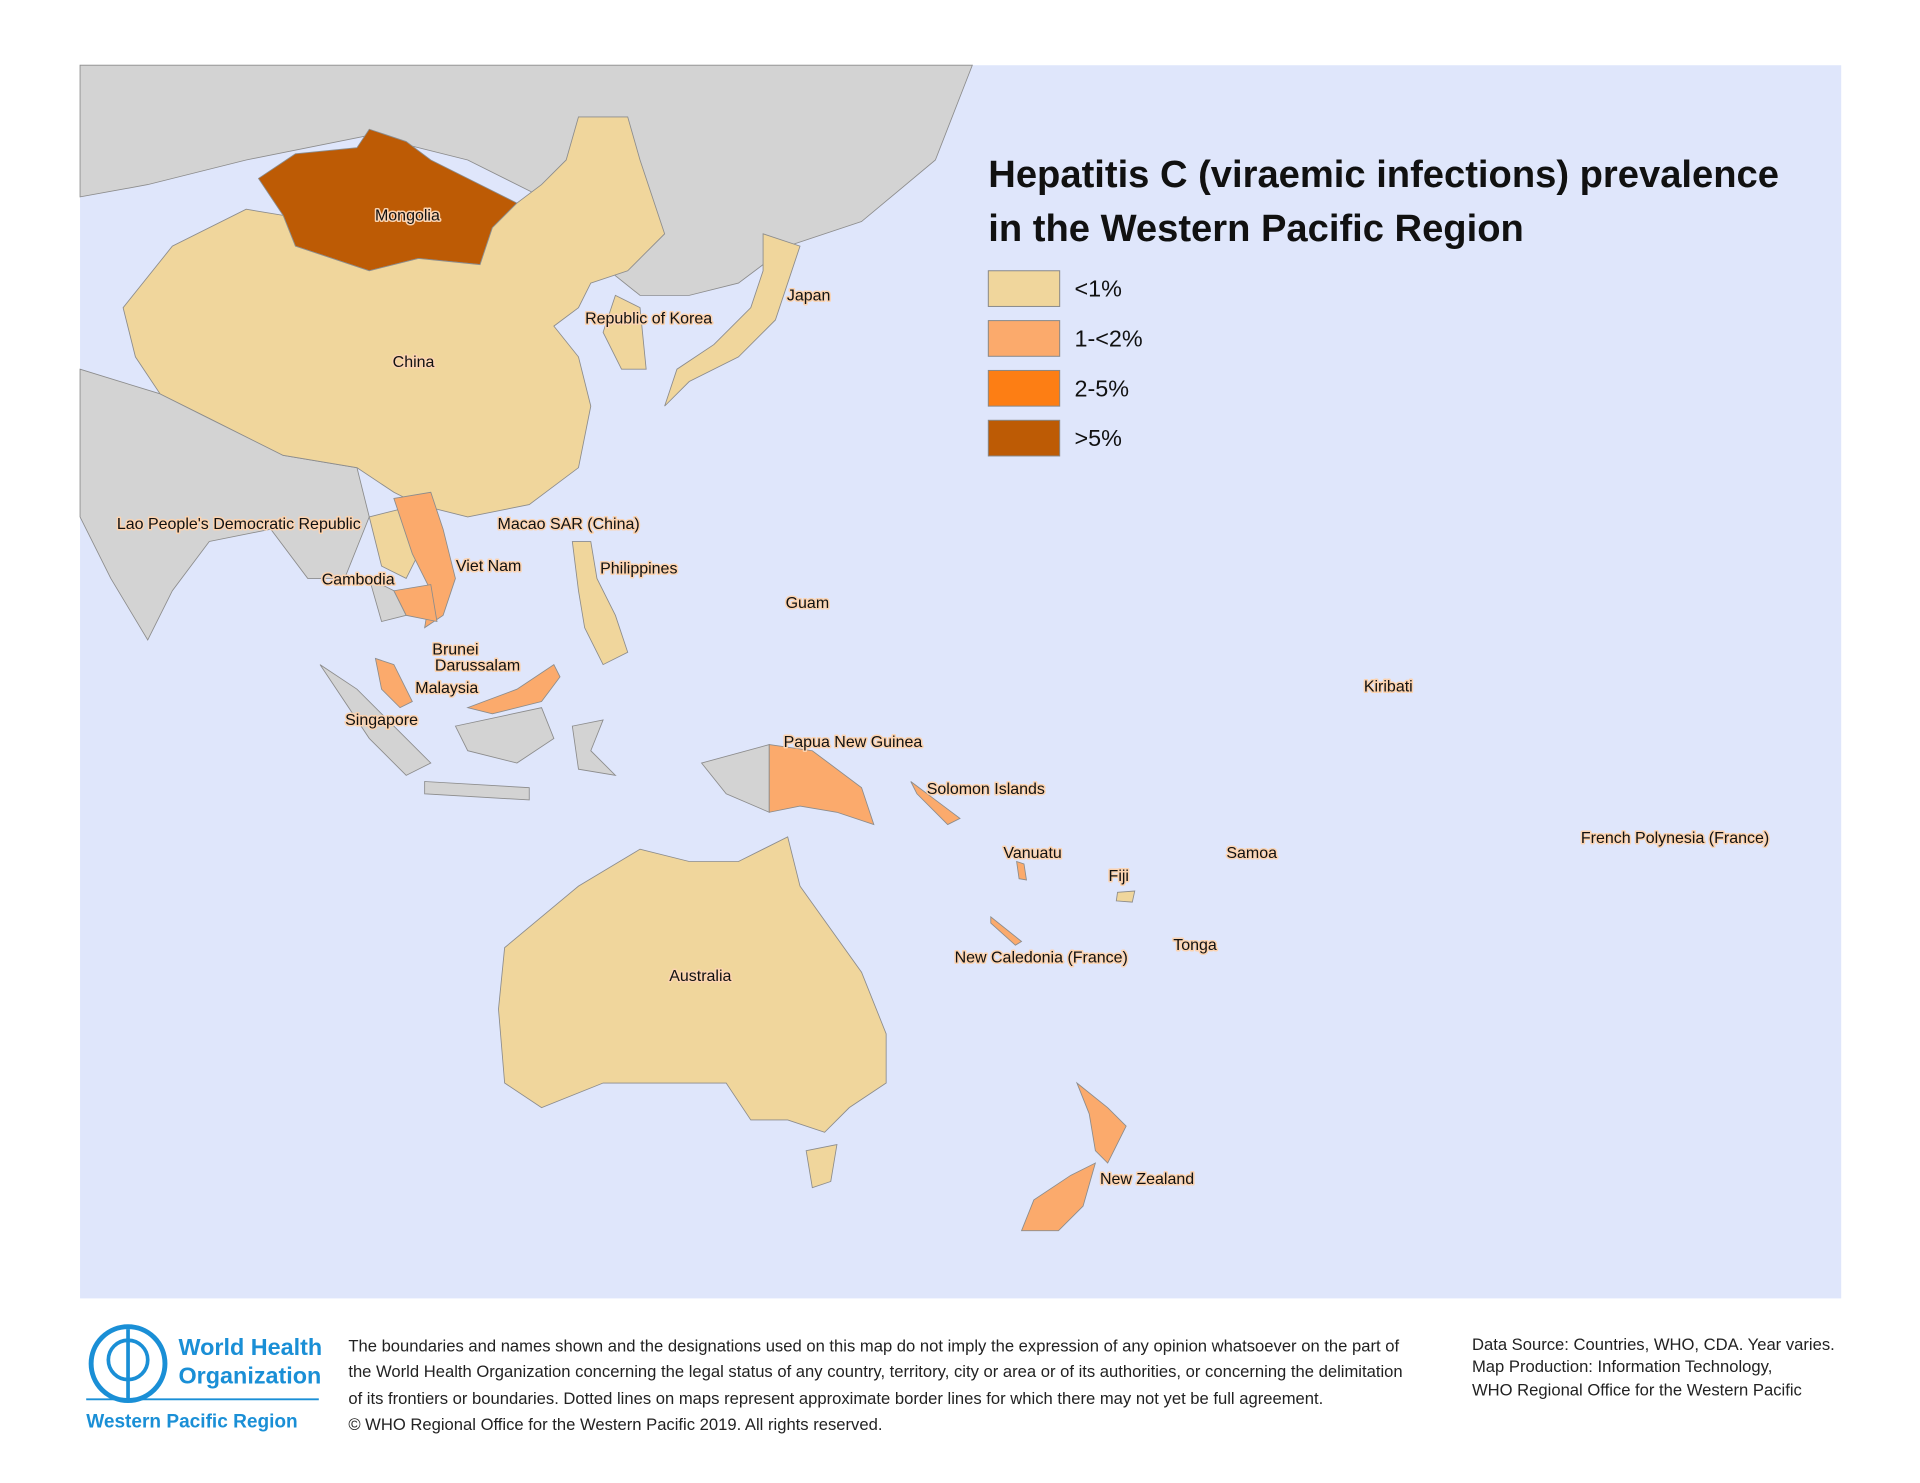 This screenshot has height=1483, width=1920. What do you see at coordinates (1097, 289) in the screenshot?
I see `legend-label: <1%` at bounding box center [1097, 289].